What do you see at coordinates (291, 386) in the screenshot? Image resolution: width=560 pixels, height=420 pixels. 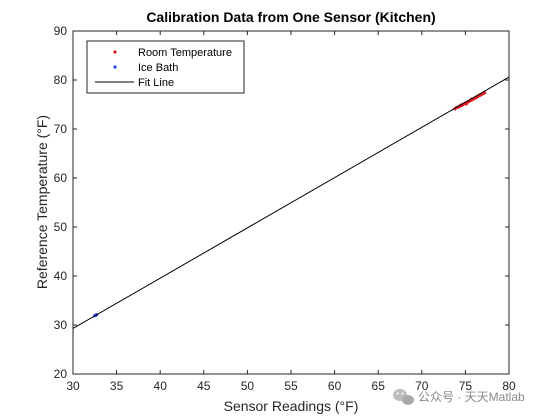 I see `x-tick-label: 55` at bounding box center [291, 386].